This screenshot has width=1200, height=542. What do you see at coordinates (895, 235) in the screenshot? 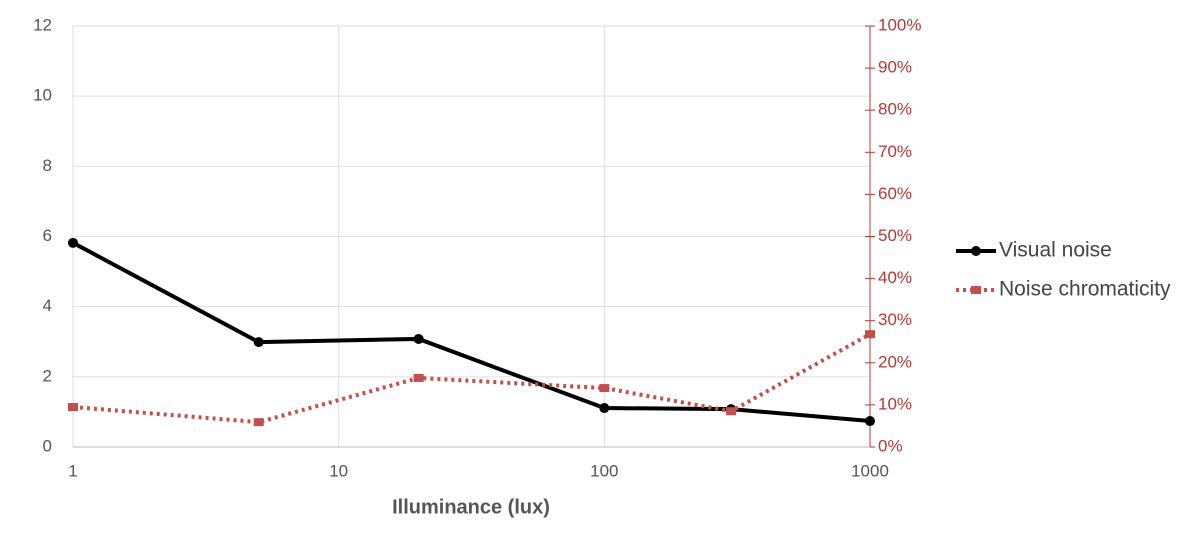
I see `y2-tick-label: 50%` at bounding box center [895, 235].